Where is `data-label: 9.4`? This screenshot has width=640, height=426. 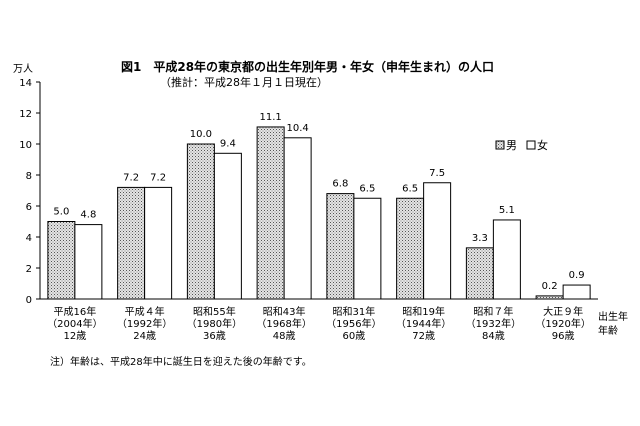 data-label: 9.4 is located at coordinates (228, 143).